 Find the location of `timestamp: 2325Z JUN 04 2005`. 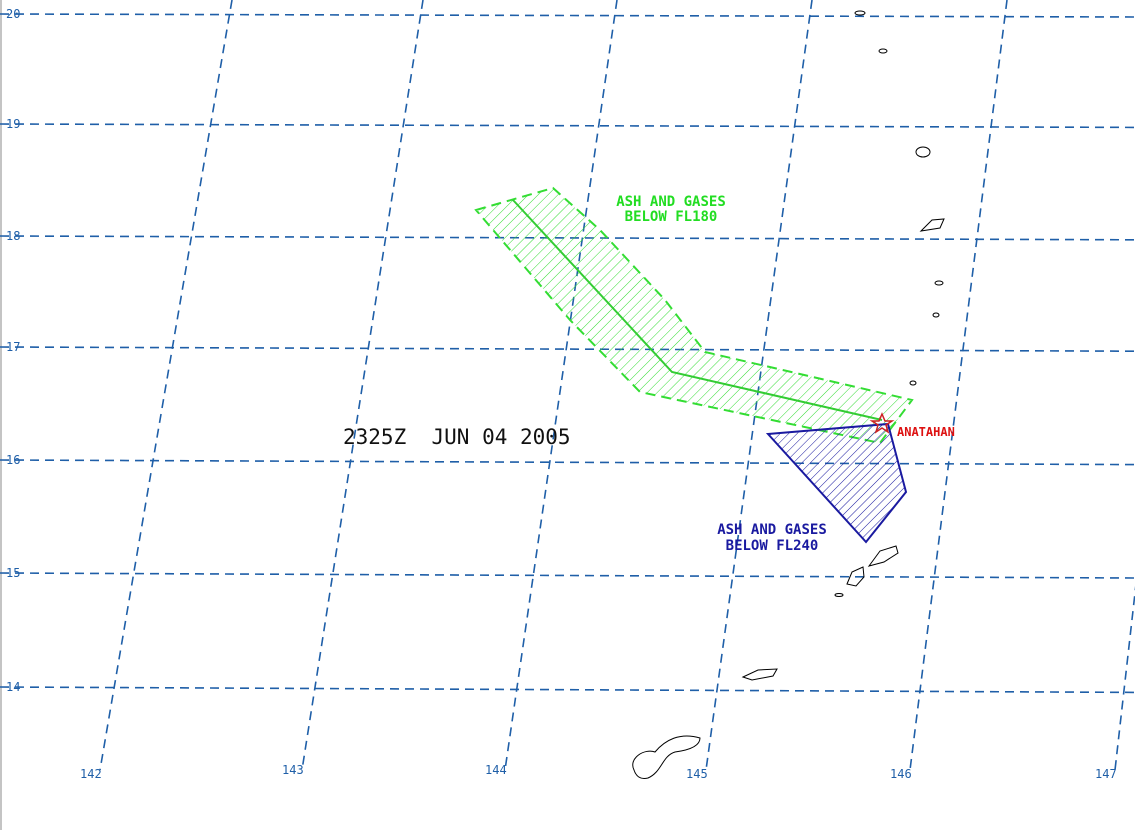

timestamp: 2325Z JUN 04 2005 is located at coordinates (457, 437).